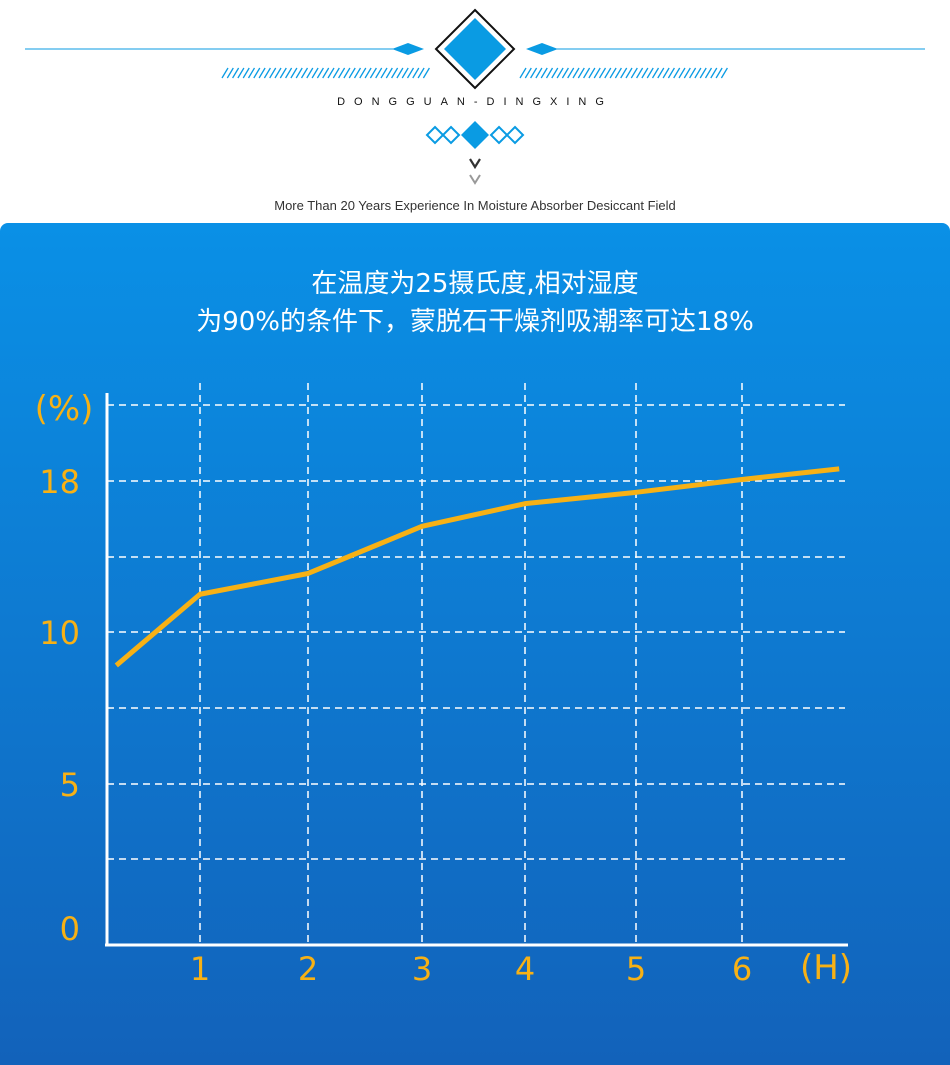 The image size is (950, 1065). Describe the element at coordinates (200, 969) in the screenshot. I see `x-tick-label: 1` at that location.